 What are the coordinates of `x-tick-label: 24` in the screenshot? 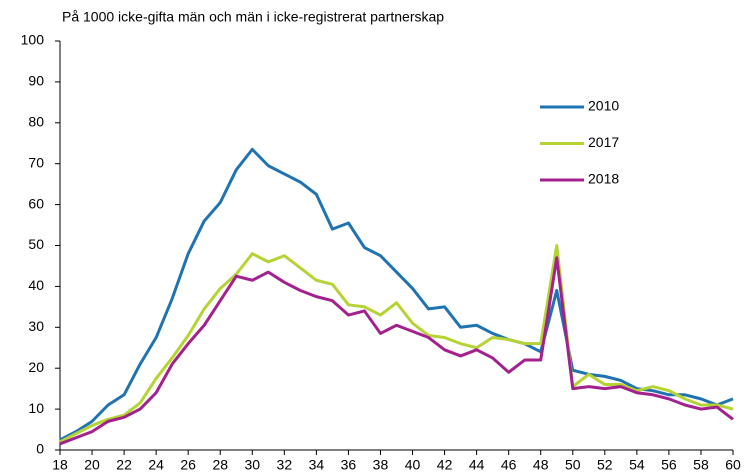 It's located at (156, 465).